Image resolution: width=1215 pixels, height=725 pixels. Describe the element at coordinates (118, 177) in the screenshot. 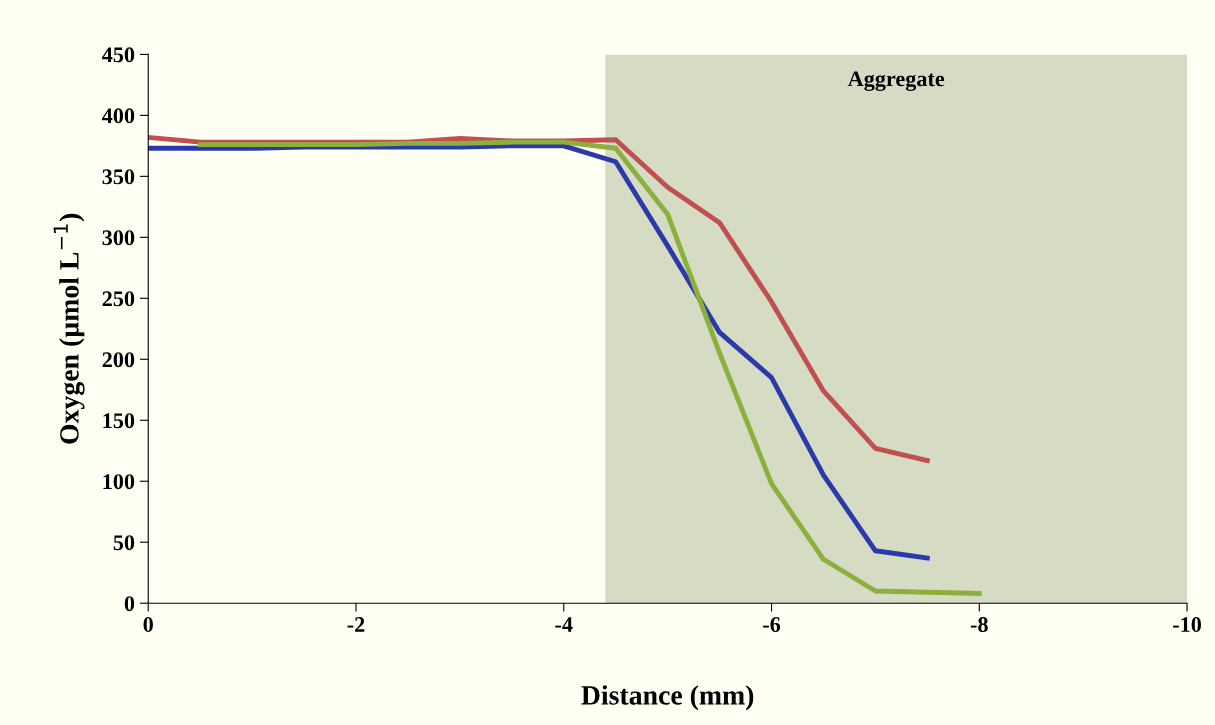

I see `y-tick-label: 350` at that location.